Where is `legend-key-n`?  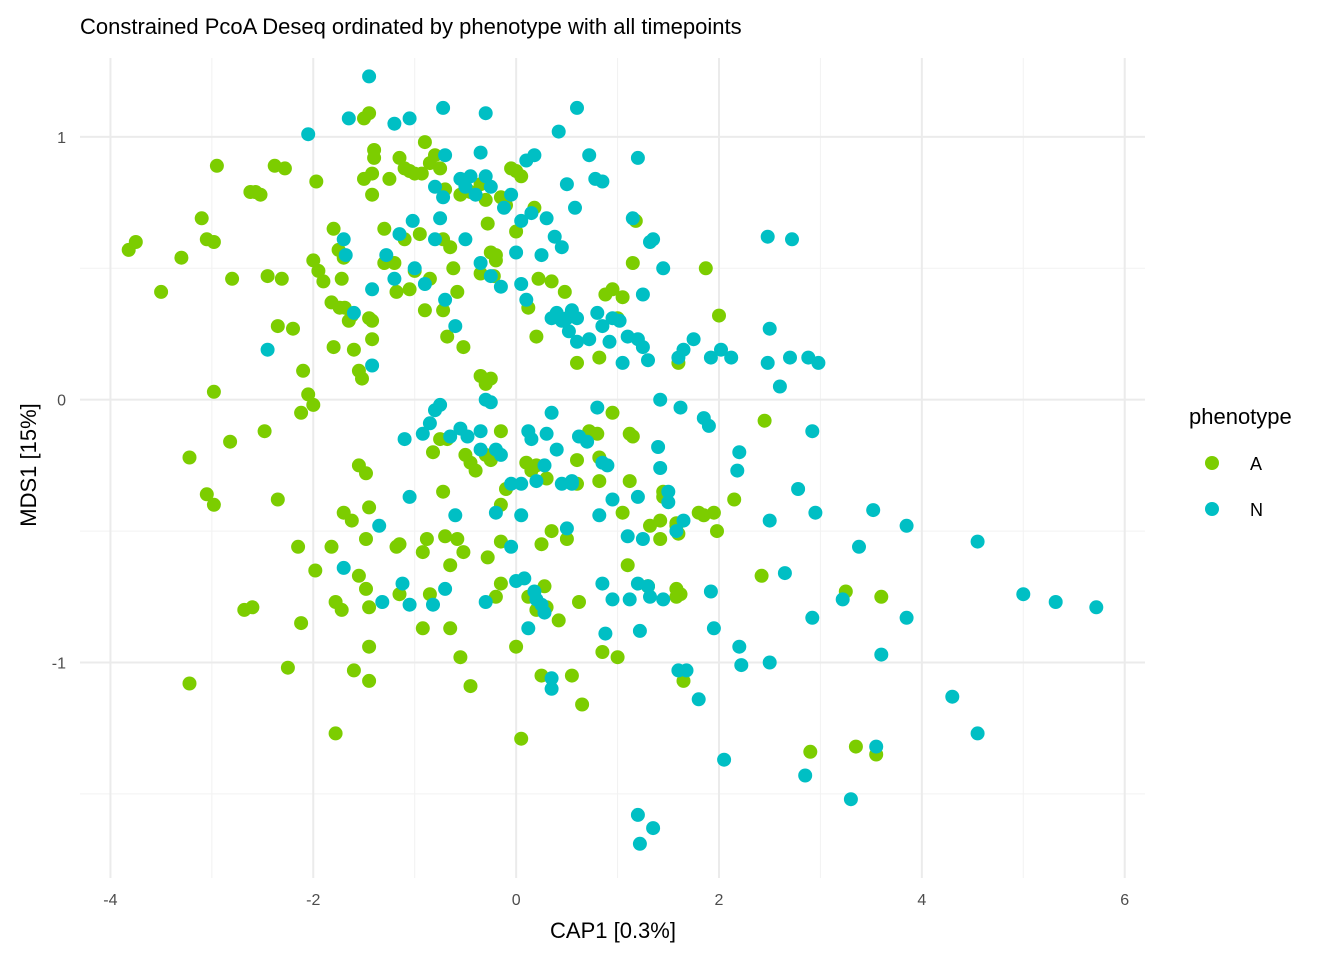 legend-key-n is located at coordinates (1212, 509).